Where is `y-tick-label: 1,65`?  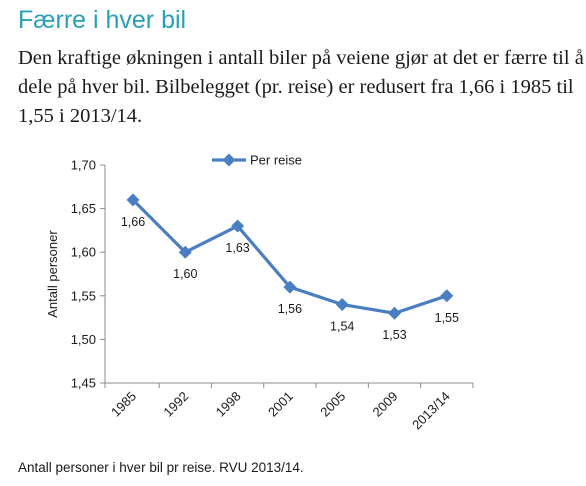 y-tick-label: 1,65 is located at coordinates (83, 208).